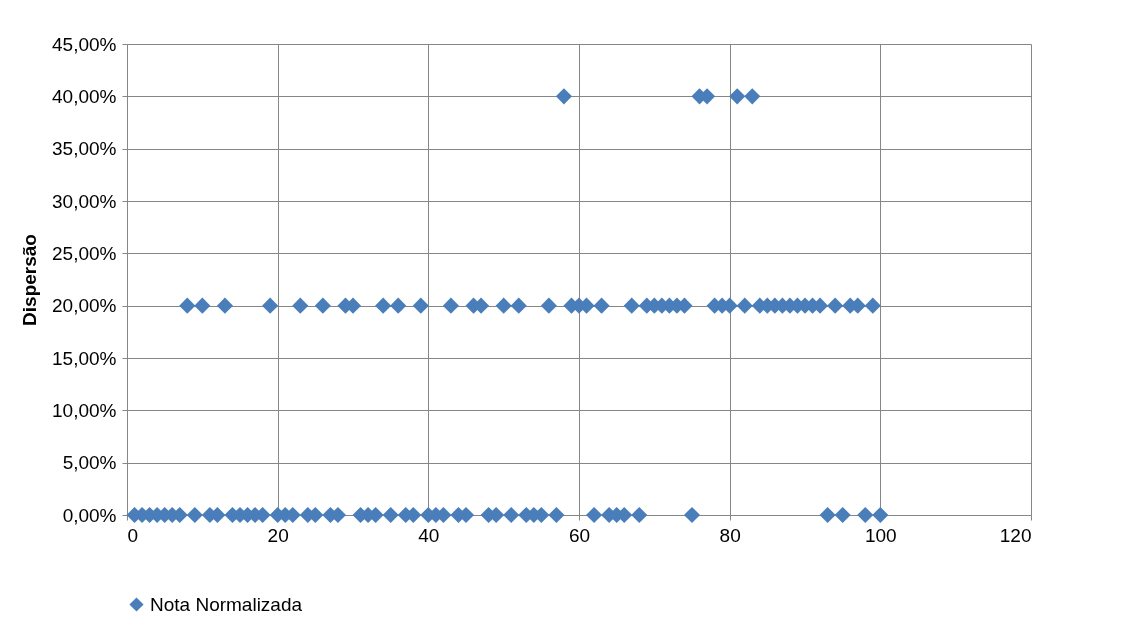 Image resolution: width=1134 pixels, height=637 pixels. Describe the element at coordinates (30, 280) in the screenshot. I see `y-axis-title: Dispersão` at that location.